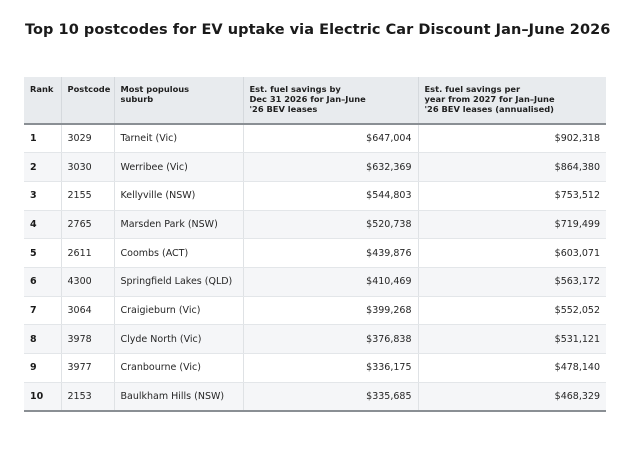 Image resolution: width=630 pixels, height=451 pixels. I want to click on cell-rank: 7, so click(43, 311).